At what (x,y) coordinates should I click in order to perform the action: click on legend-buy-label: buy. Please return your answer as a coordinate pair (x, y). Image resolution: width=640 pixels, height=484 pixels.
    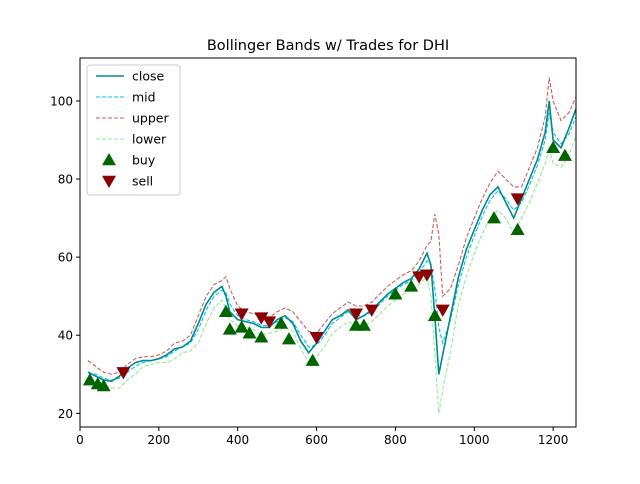
    Looking at the image, I should click on (144, 160).